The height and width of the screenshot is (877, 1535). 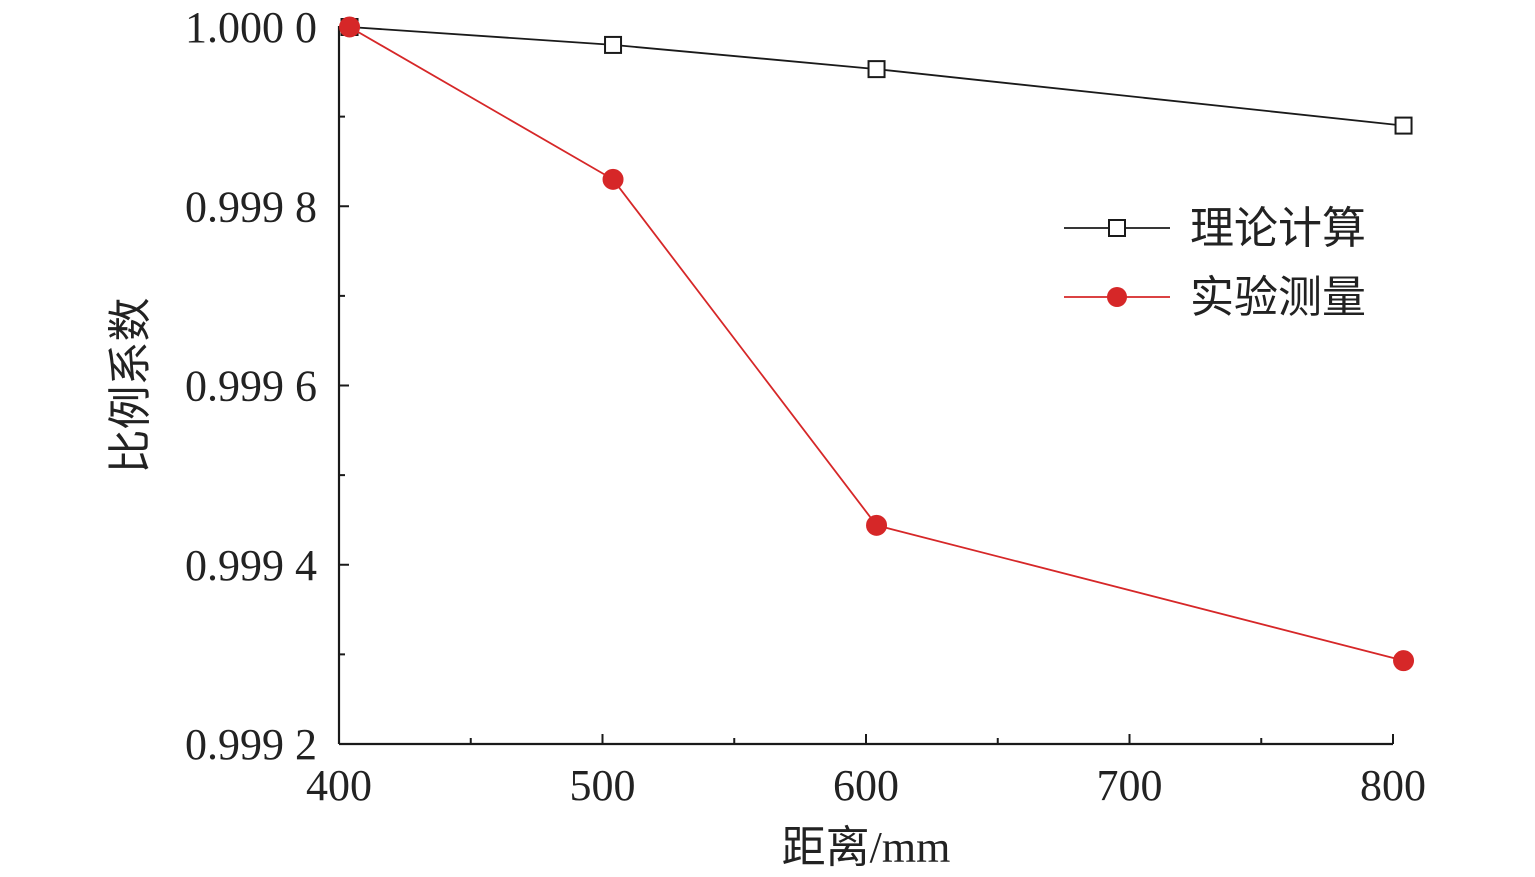 I want to click on x-tick-label: 400, so click(x=339, y=785).